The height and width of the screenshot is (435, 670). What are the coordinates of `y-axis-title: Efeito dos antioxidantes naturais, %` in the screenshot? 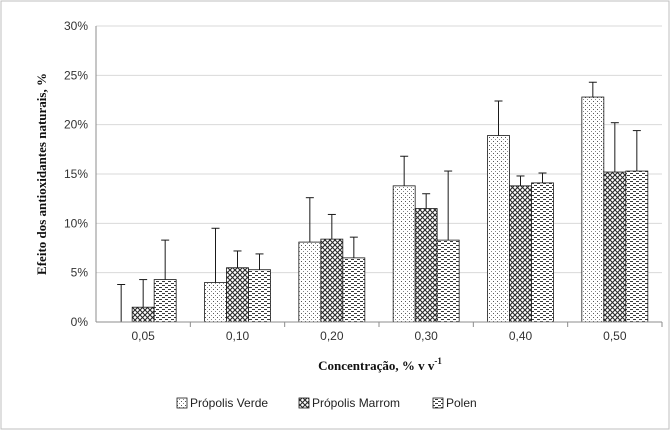 It's located at (41, 174).